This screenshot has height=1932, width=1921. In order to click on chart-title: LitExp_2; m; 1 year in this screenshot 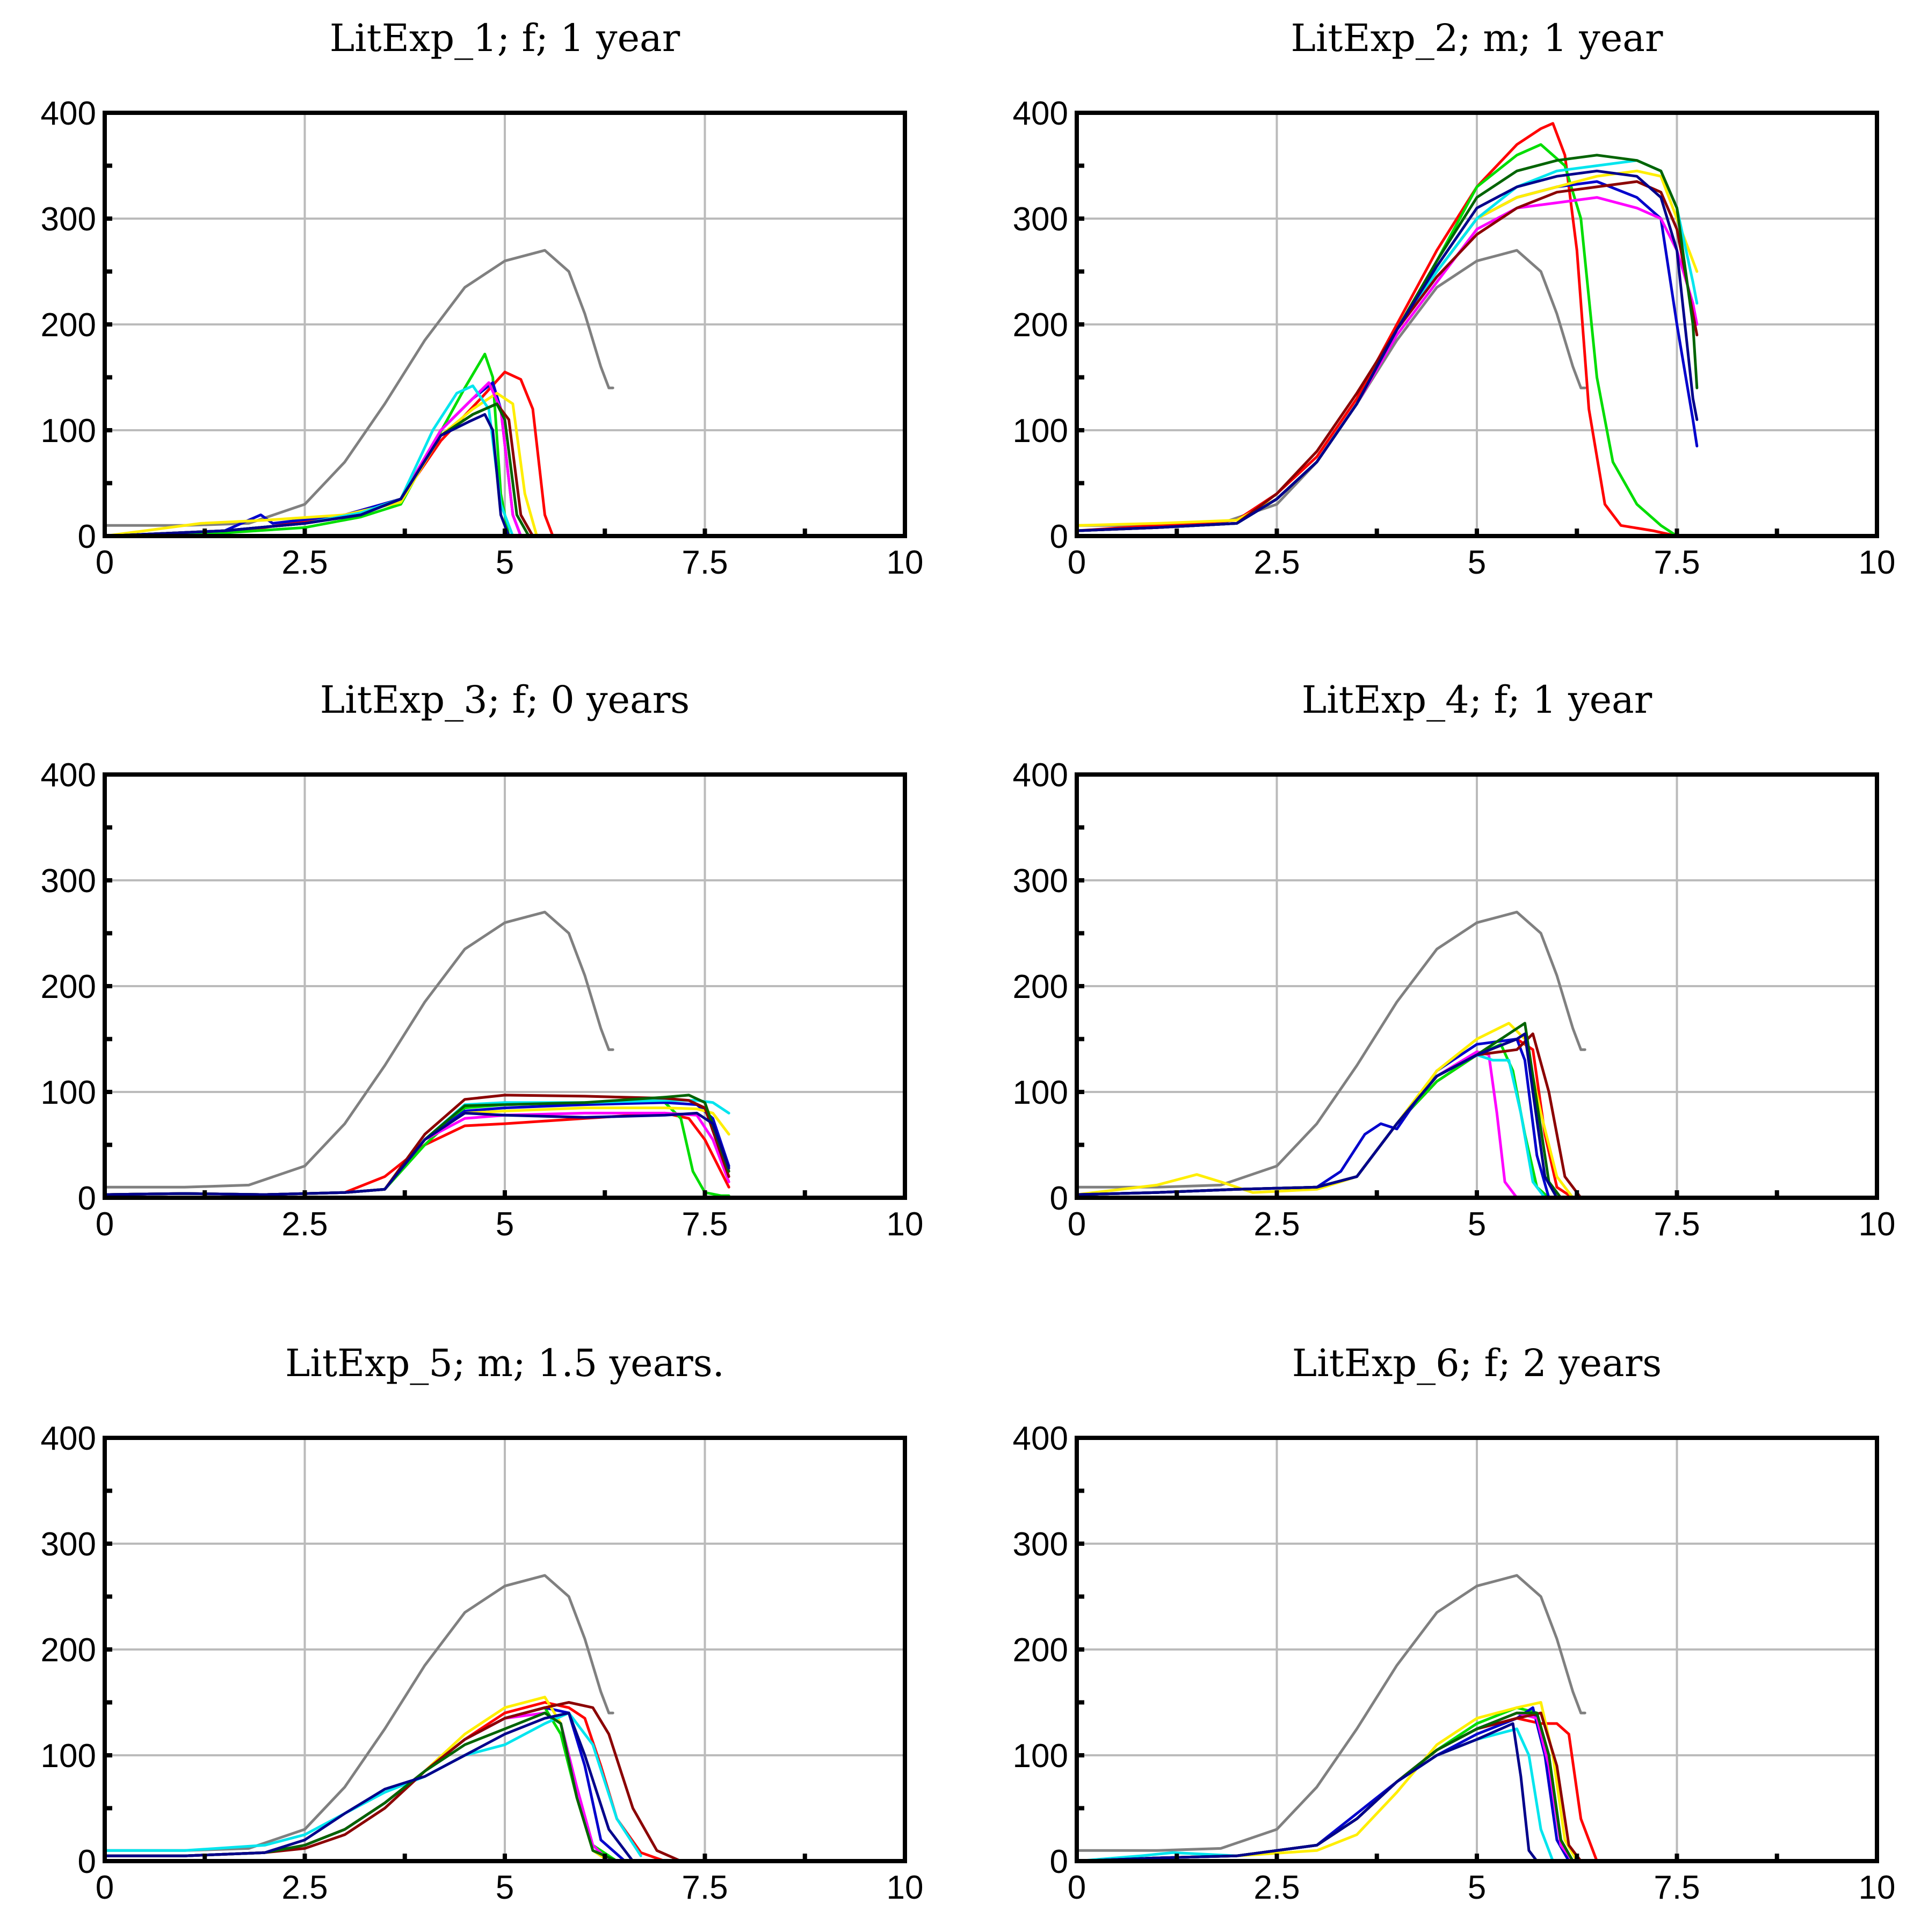, I will do `click(1477, 38)`.